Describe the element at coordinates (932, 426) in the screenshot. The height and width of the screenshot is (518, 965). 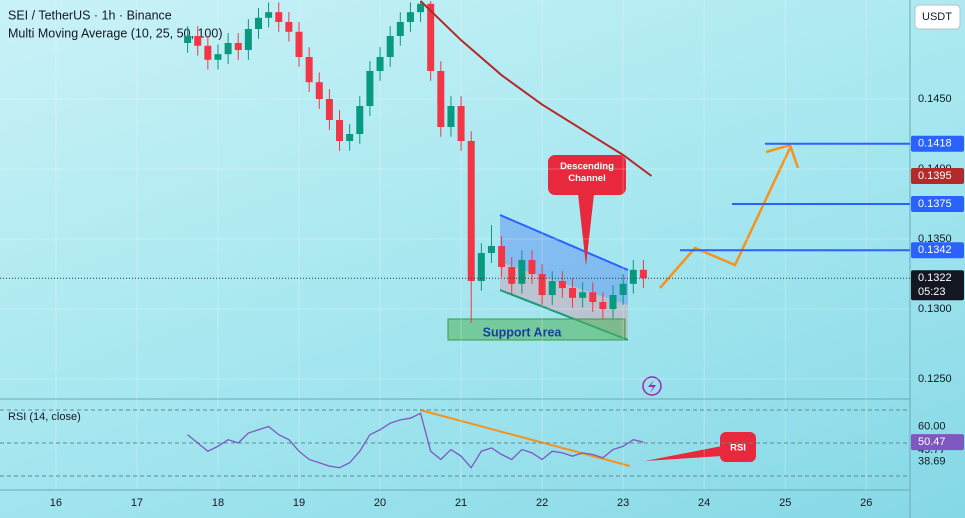
I see `price-label: 60.00` at that location.